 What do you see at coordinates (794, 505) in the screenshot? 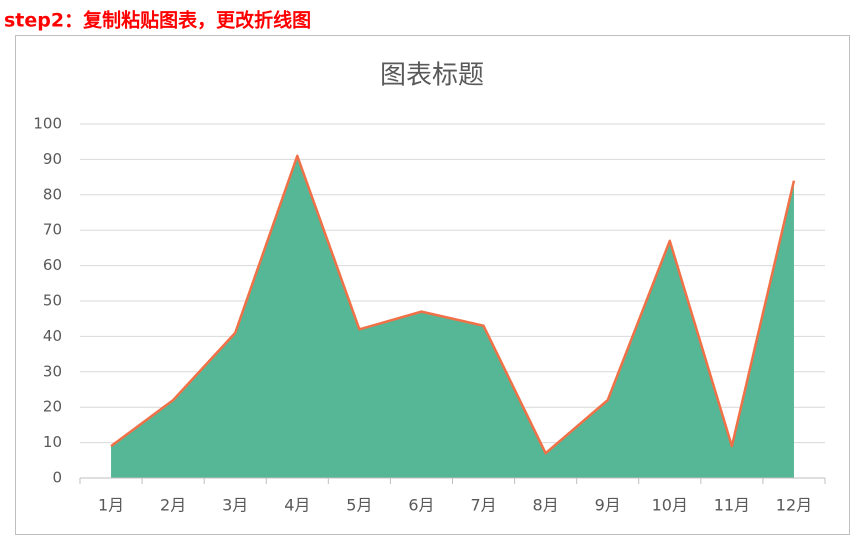
I see `x-tick-label: 12月` at bounding box center [794, 505].